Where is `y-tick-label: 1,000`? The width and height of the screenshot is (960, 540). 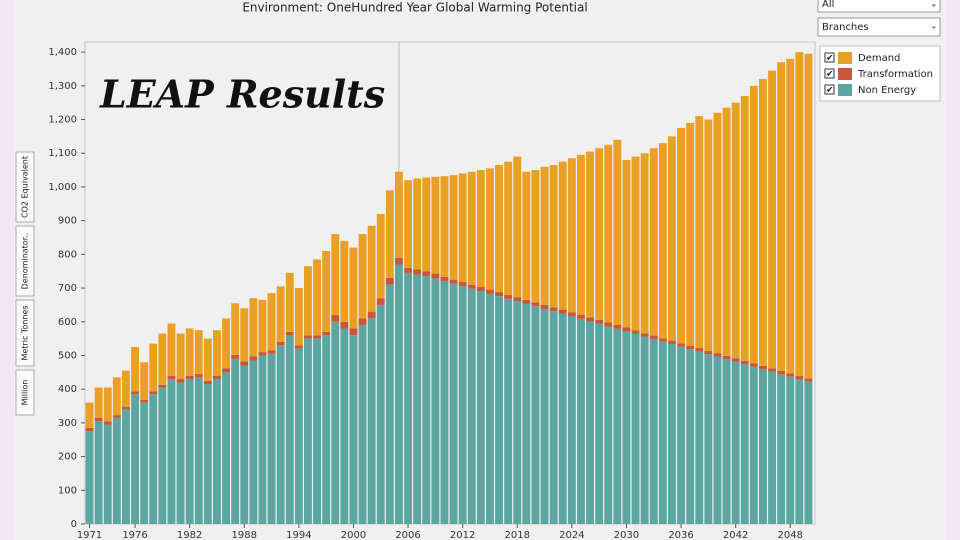
y-tick-label: 1,000 is located at coordinates (62, 187).